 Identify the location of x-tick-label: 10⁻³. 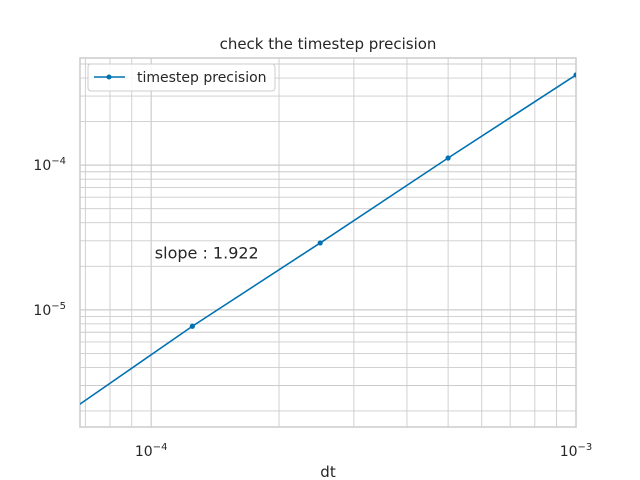
(576, 451).